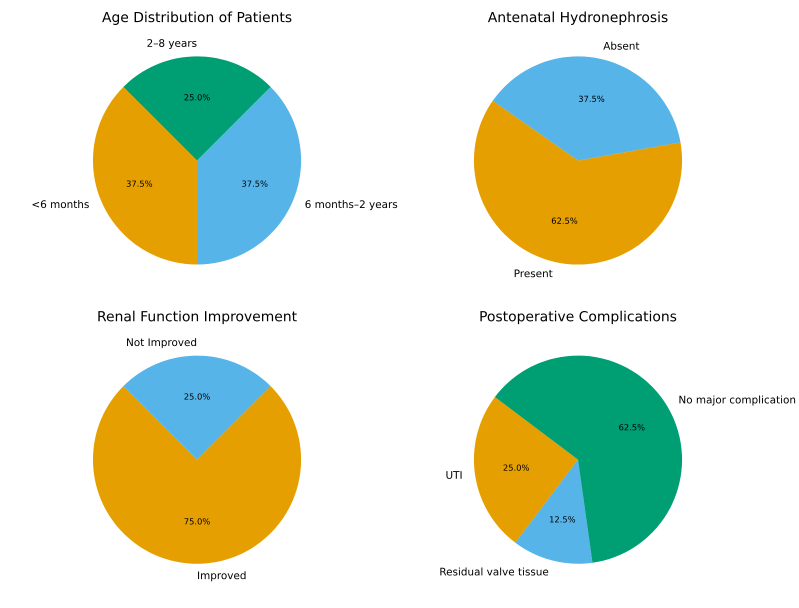 The image size is (799, 608). I want to click on data-label: 12.5%, so click(563, 519).